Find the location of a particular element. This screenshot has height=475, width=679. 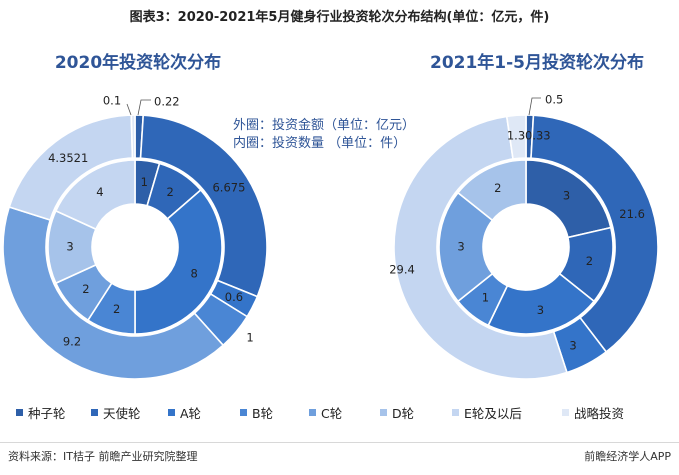

legend-label-5: D轮 is located at coordinates (403, 413).